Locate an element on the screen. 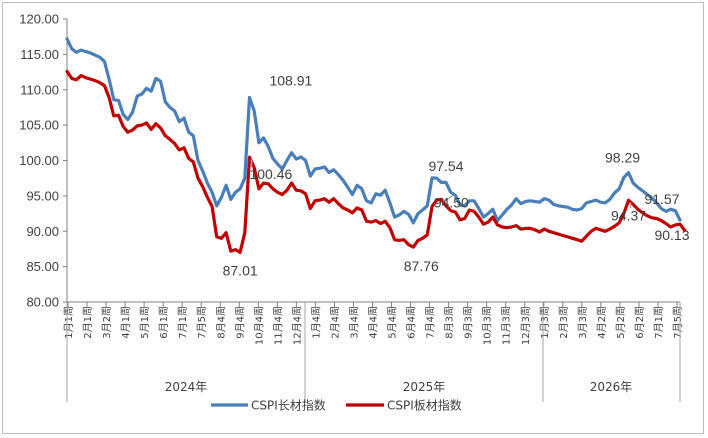  x-tick-label: 6月4周 is located at coordinates (412, 322).